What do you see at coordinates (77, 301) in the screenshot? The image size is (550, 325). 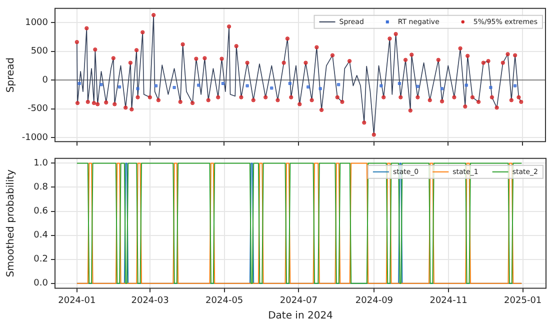 I see `x-tick-label: 2024-01` at bounding box center [77, 301].